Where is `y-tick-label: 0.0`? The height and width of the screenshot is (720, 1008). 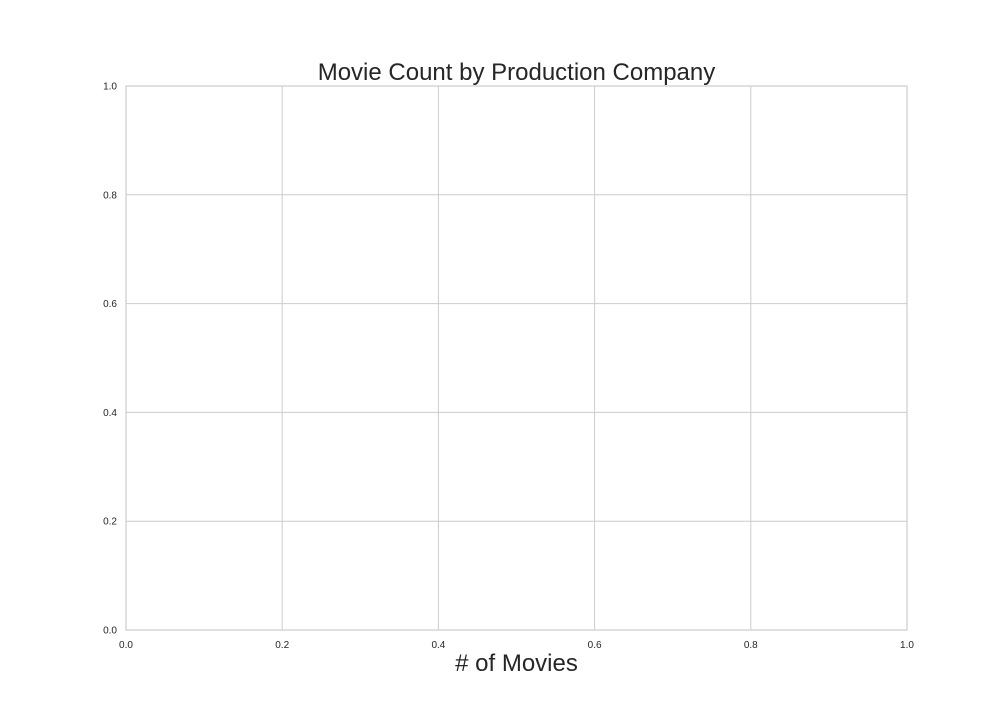
y-tick-label: 0.0 is located at coordinates (110, 631).